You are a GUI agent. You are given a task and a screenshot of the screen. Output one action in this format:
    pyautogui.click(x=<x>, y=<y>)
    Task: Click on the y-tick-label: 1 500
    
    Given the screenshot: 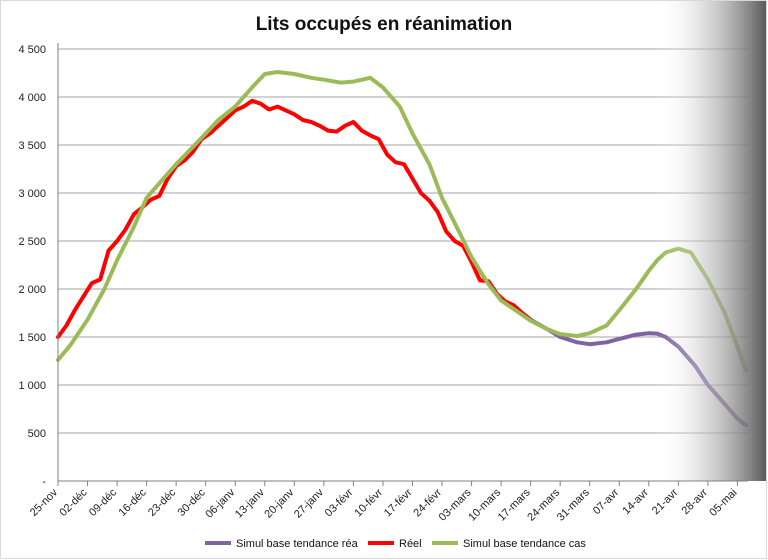 What is the action you would take?
    pyautogui.click(x=32, y=338)
    